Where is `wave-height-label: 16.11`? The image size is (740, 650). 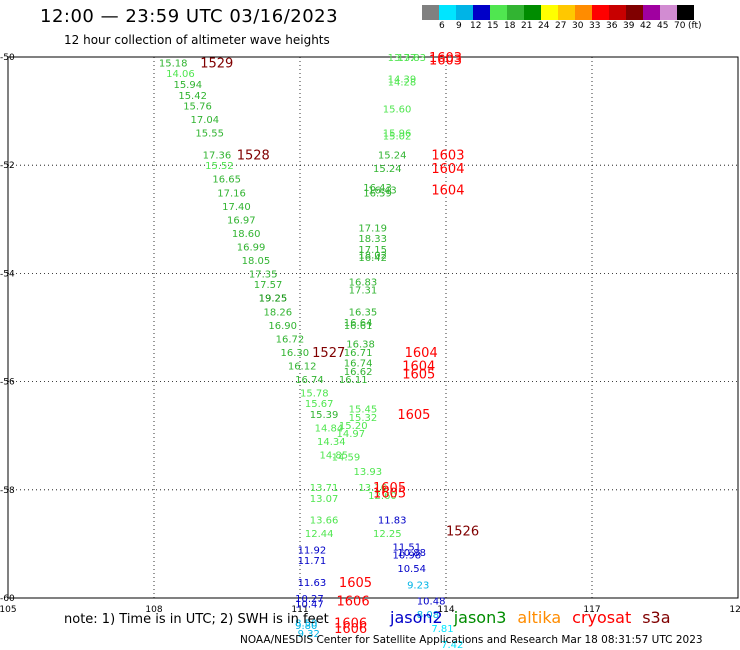
wave-height-label: 16.11 is located at coordinates (353, 380).